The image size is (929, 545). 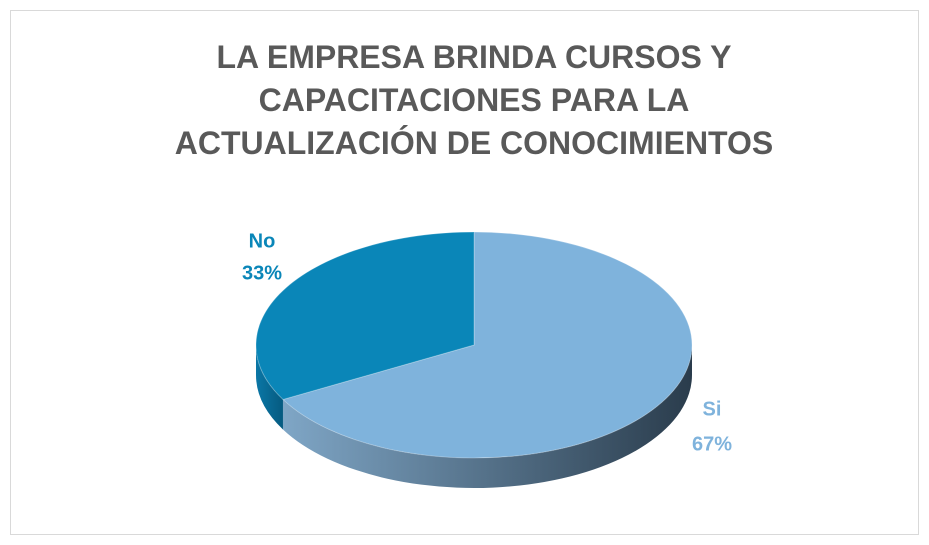 What do you see at coordinates (365, 315) in the screenshot?
I see `pie-slice` at bounding box center [365, 315].